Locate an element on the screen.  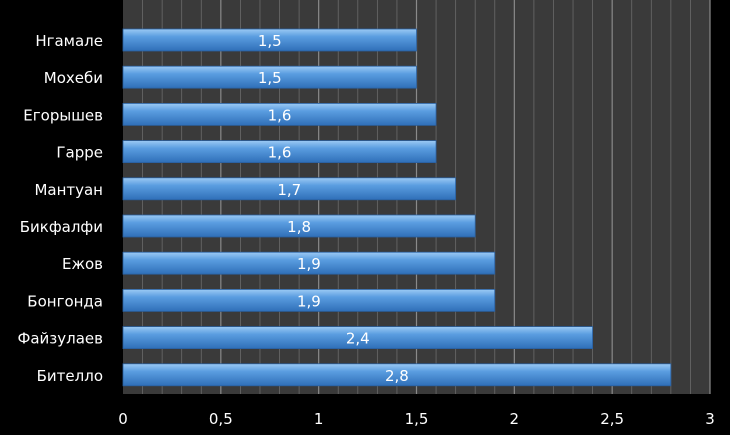
data-label-9: 2,4 is located at coordinates (358, 339).